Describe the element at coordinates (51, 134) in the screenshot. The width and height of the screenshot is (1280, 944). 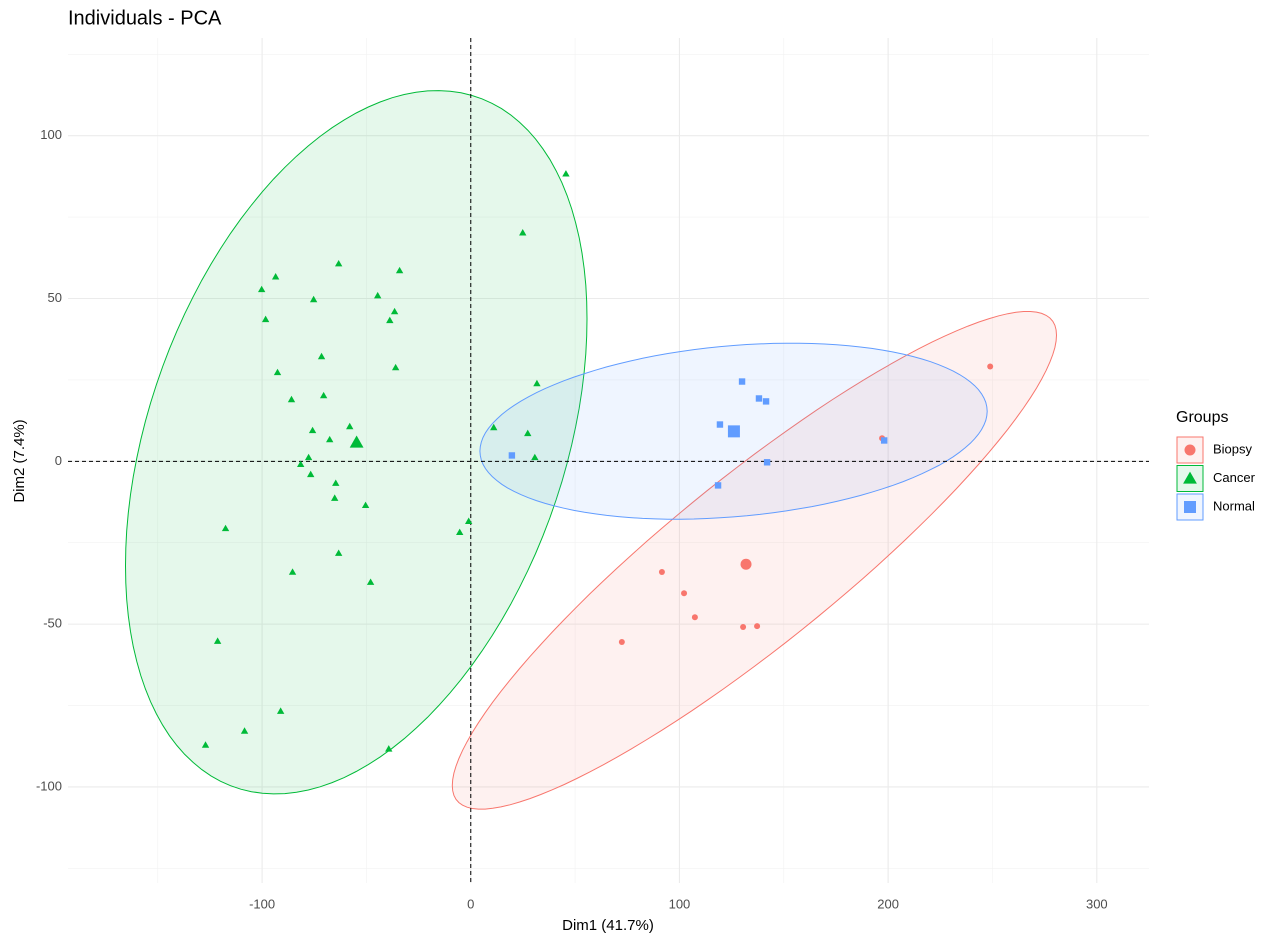
I see `y-tick-label: 100` at that location.